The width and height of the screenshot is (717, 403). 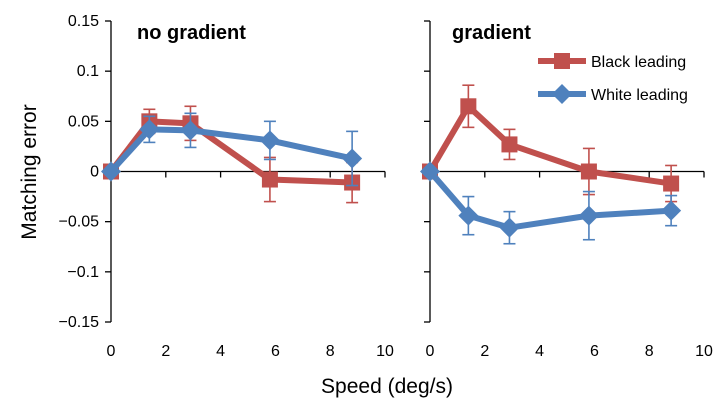 What do you see at coordinates (638, 62) in the screenshot?
I see `legend-label: Black leading` at bounding box center [638, 62].